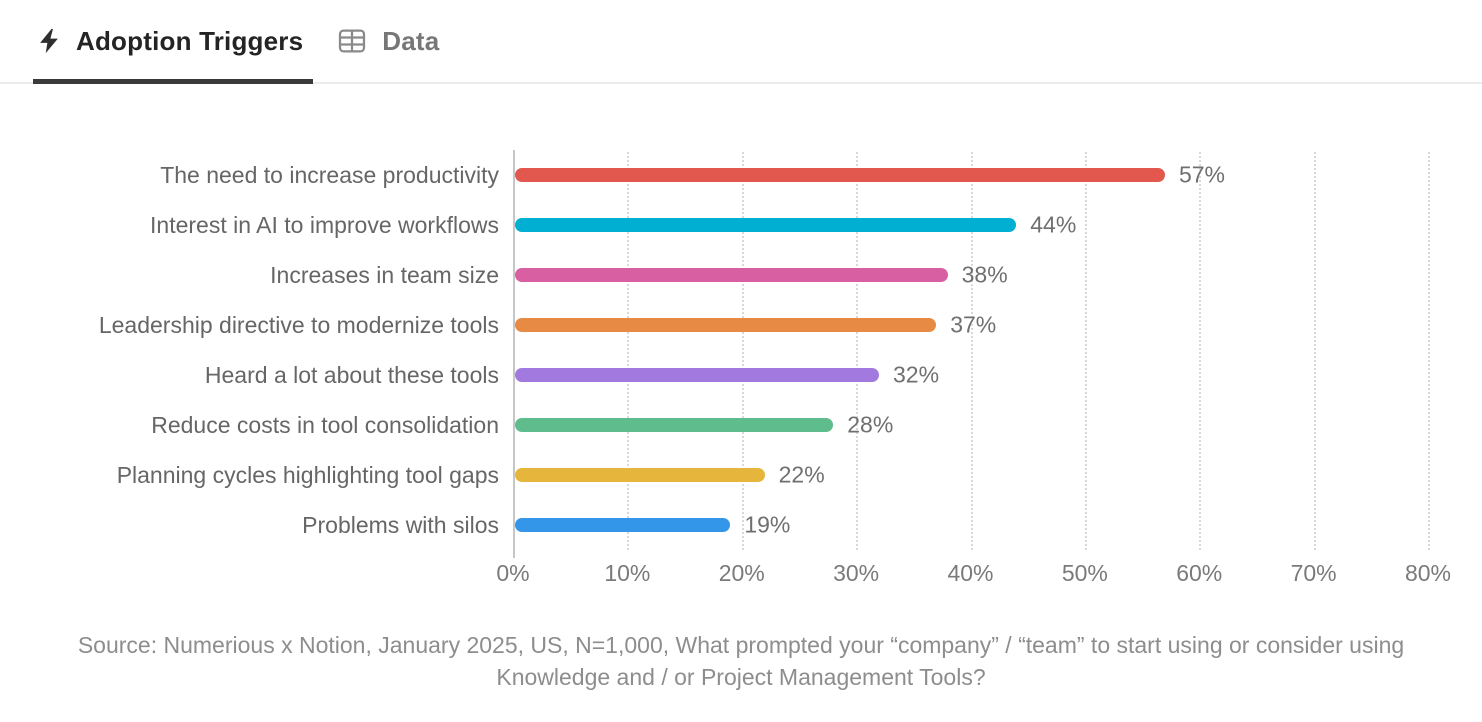 Image resolution: width=1482 pixels, height=722 pixels. I want to click on chart-row: Increases in team size 38%, so click(741, 275).